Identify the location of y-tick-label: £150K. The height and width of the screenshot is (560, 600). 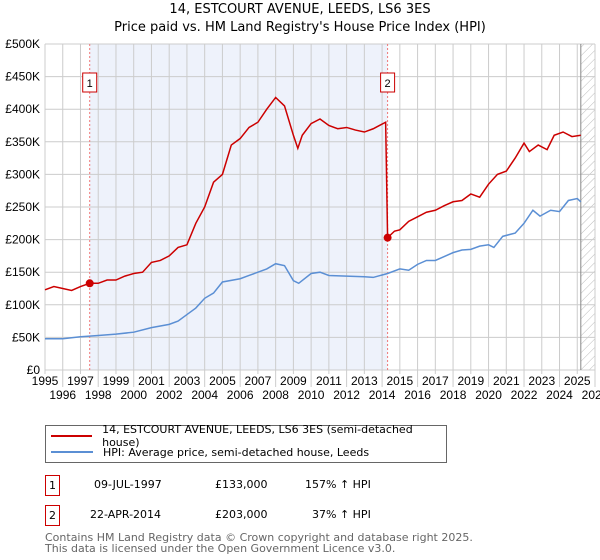
(22, 272).